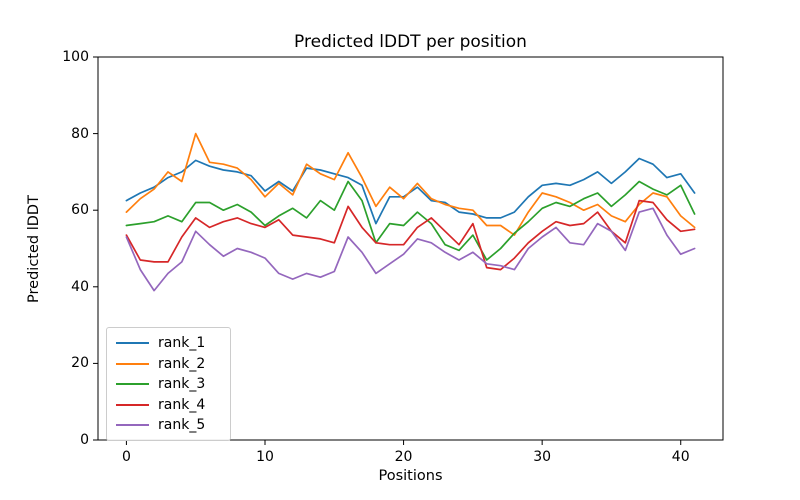 This screenshot has height=500, width=800. I want to click on legend-item-rank_3: rank_3, so click(168, 384).